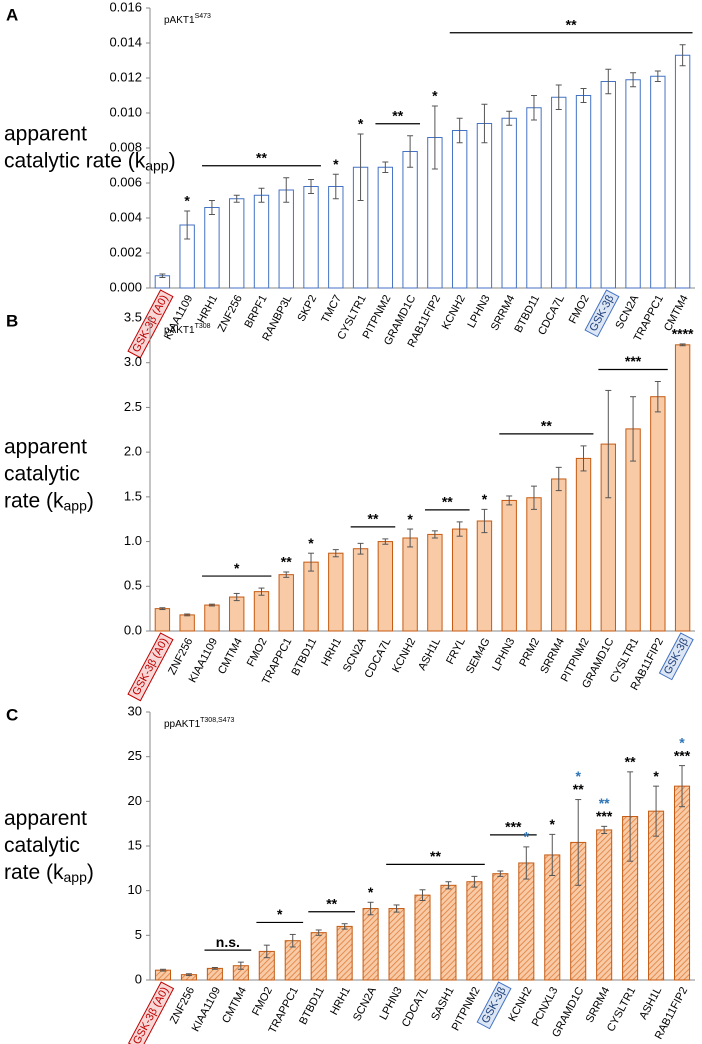 Image resolution: width=702 pixels, height=1044 pixels. What do you see at coordinates (138, 978) in the screenshot?
I see `y-tick-label: 0` at bounding box center [138, 978].